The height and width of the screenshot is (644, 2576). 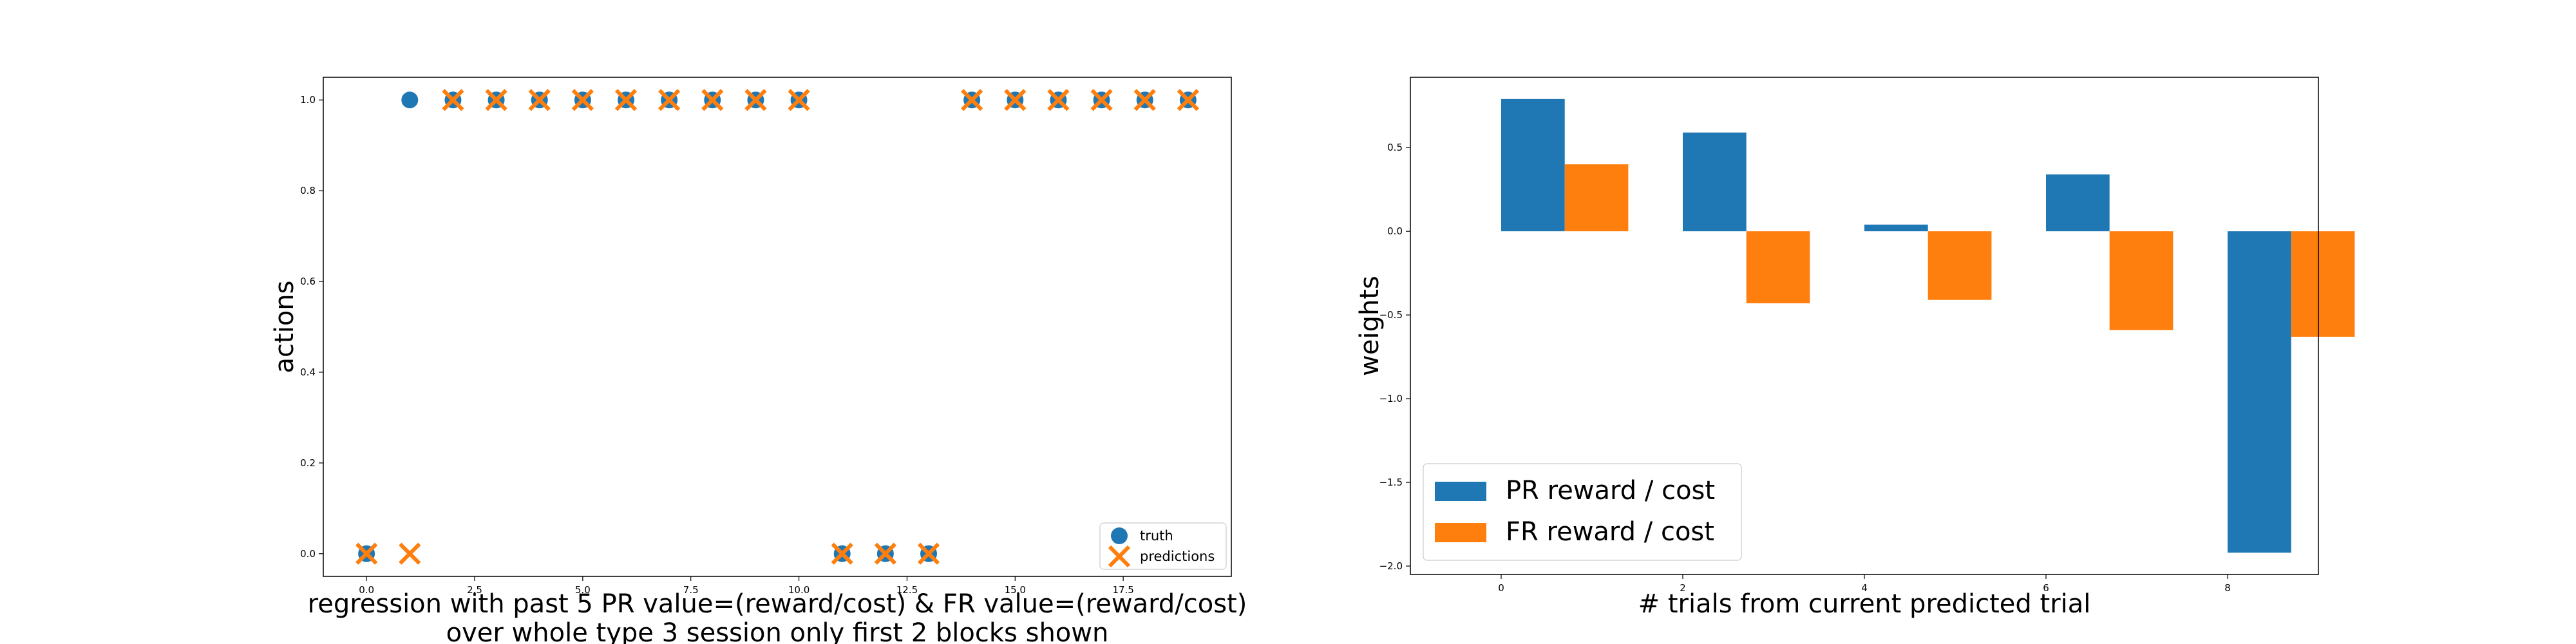 What do you see at coordinates (1123, 590) in the screenshot?
I see `x-tick-label: 17.5` at bounding box center [1123, 590].